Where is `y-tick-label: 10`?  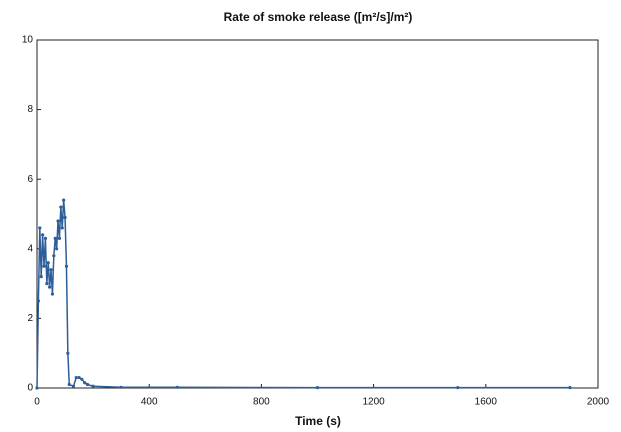 y-tick-label: 10 is located at coordinates (28, 40).